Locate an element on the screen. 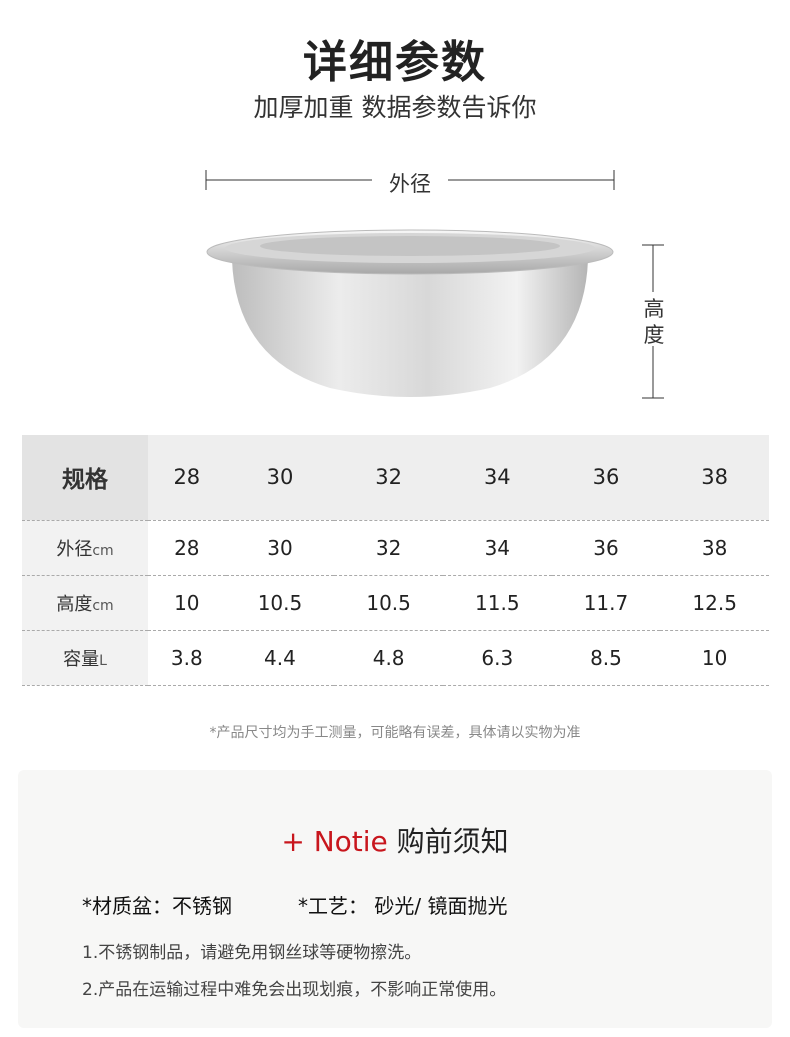 The height and width of the screenshot is (1037, 790). cell: 30 is located at coordinates (280, 548).